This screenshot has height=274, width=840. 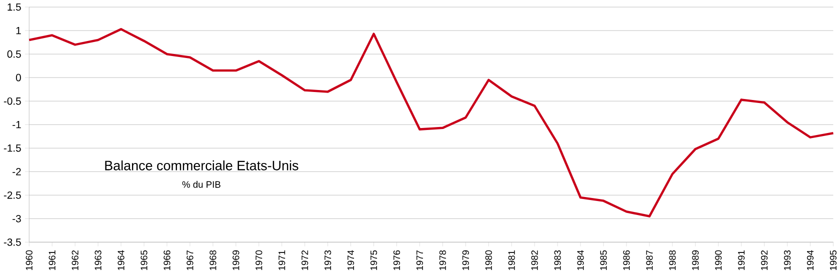 I want to click on x-tick-label: 1961, so click(x=52, y=260).